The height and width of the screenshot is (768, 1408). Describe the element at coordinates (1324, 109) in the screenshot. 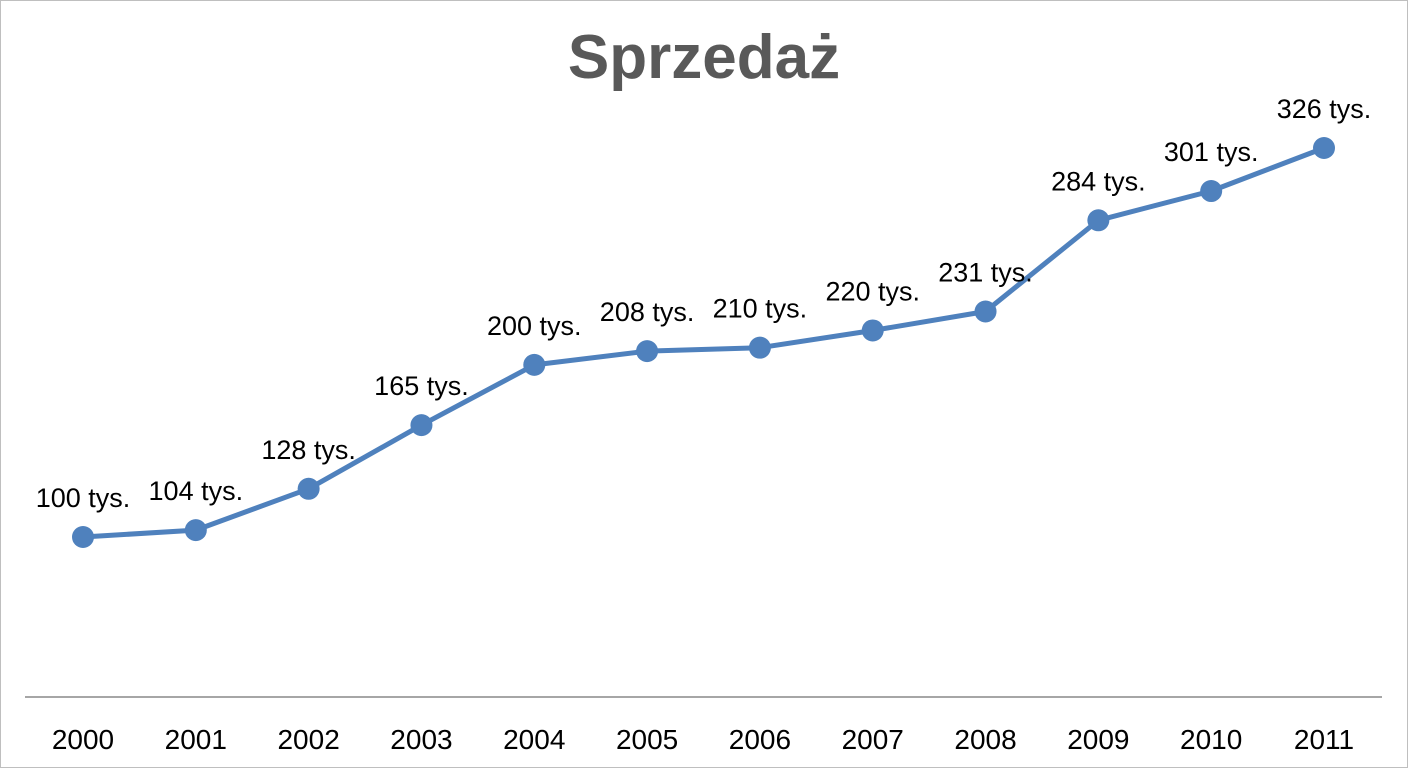

I see `data-label-2011: 326 tys.` at that location.